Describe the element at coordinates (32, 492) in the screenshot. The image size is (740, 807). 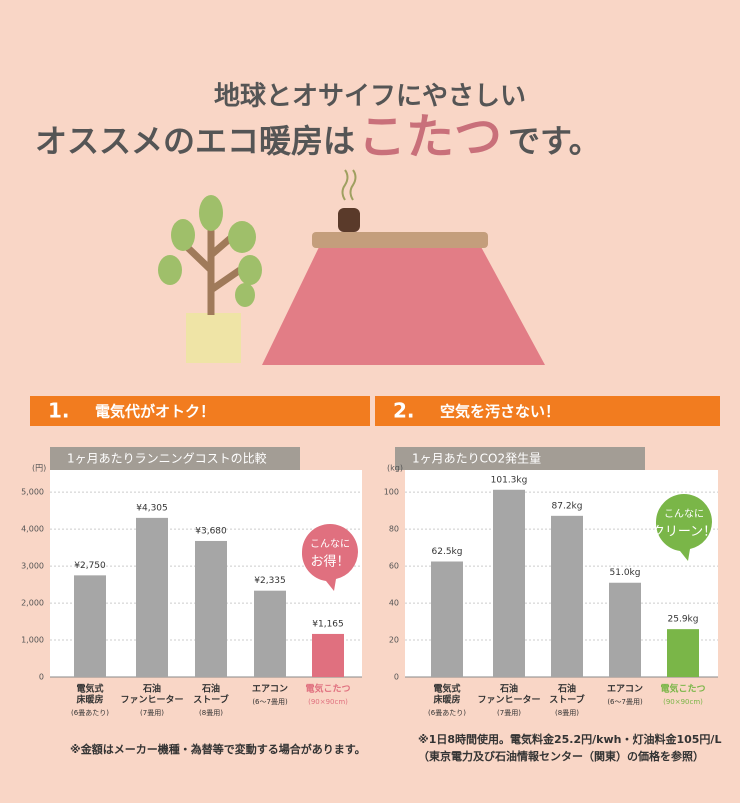
I see `y-tick-label: 5,000` at that location.